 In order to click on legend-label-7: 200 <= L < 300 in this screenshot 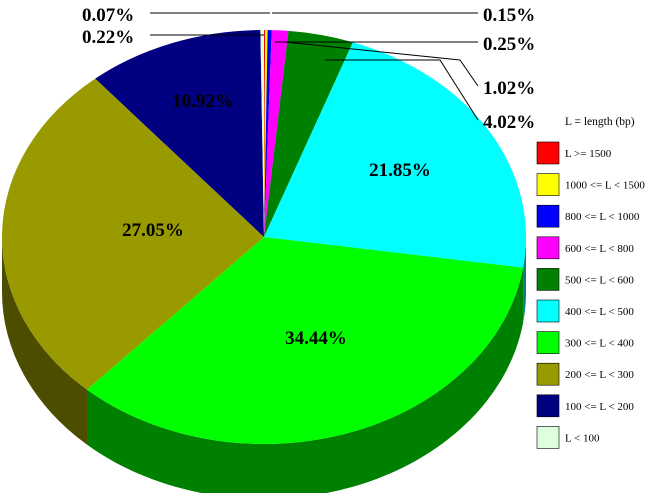, I will do `click(599, 375)`.